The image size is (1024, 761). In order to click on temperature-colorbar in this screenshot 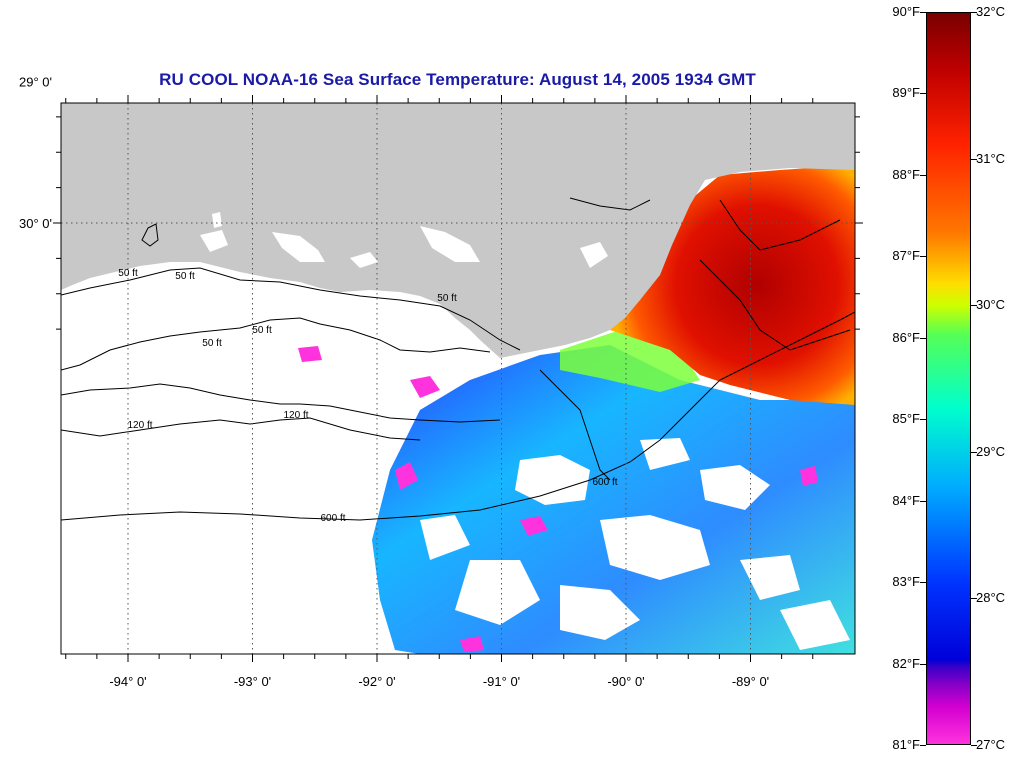, I will do `click(948, 378)`.